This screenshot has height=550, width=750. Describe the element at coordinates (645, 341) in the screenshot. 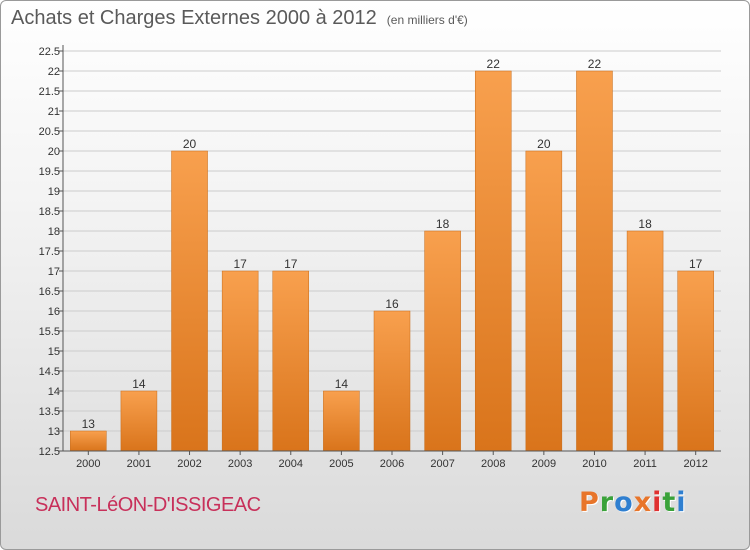

I see `bar-2011` at that location.